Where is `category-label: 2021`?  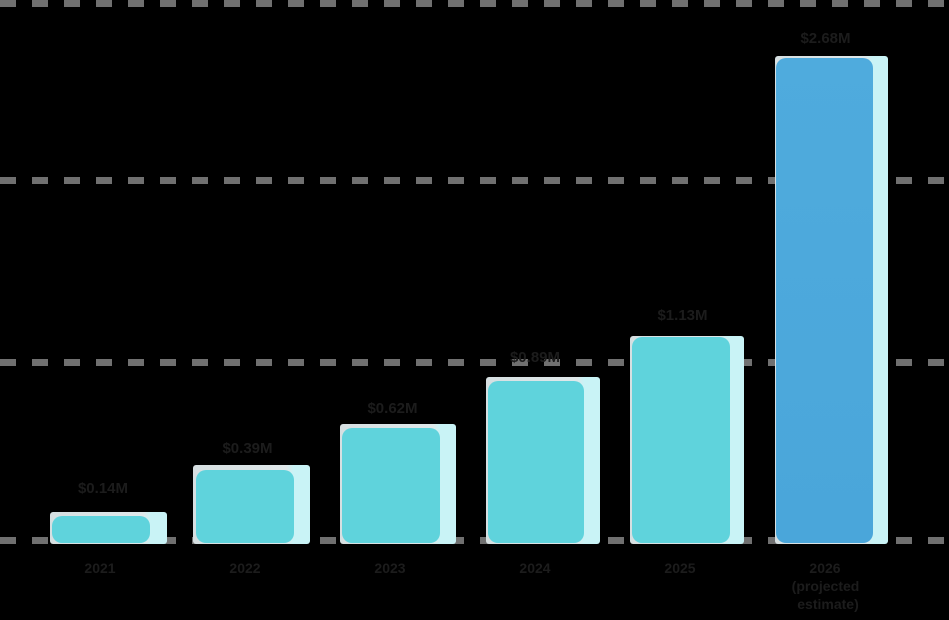 category-label: 2021 is located at coordinates (100, 568).